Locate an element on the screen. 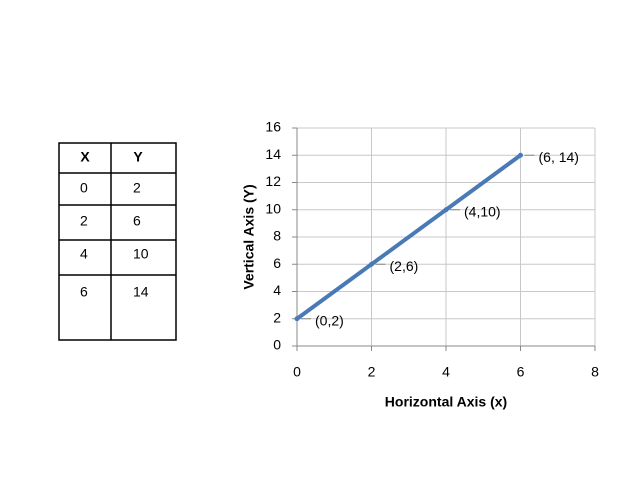  y-tick-label: 0 is located at coordinates (277, 345).